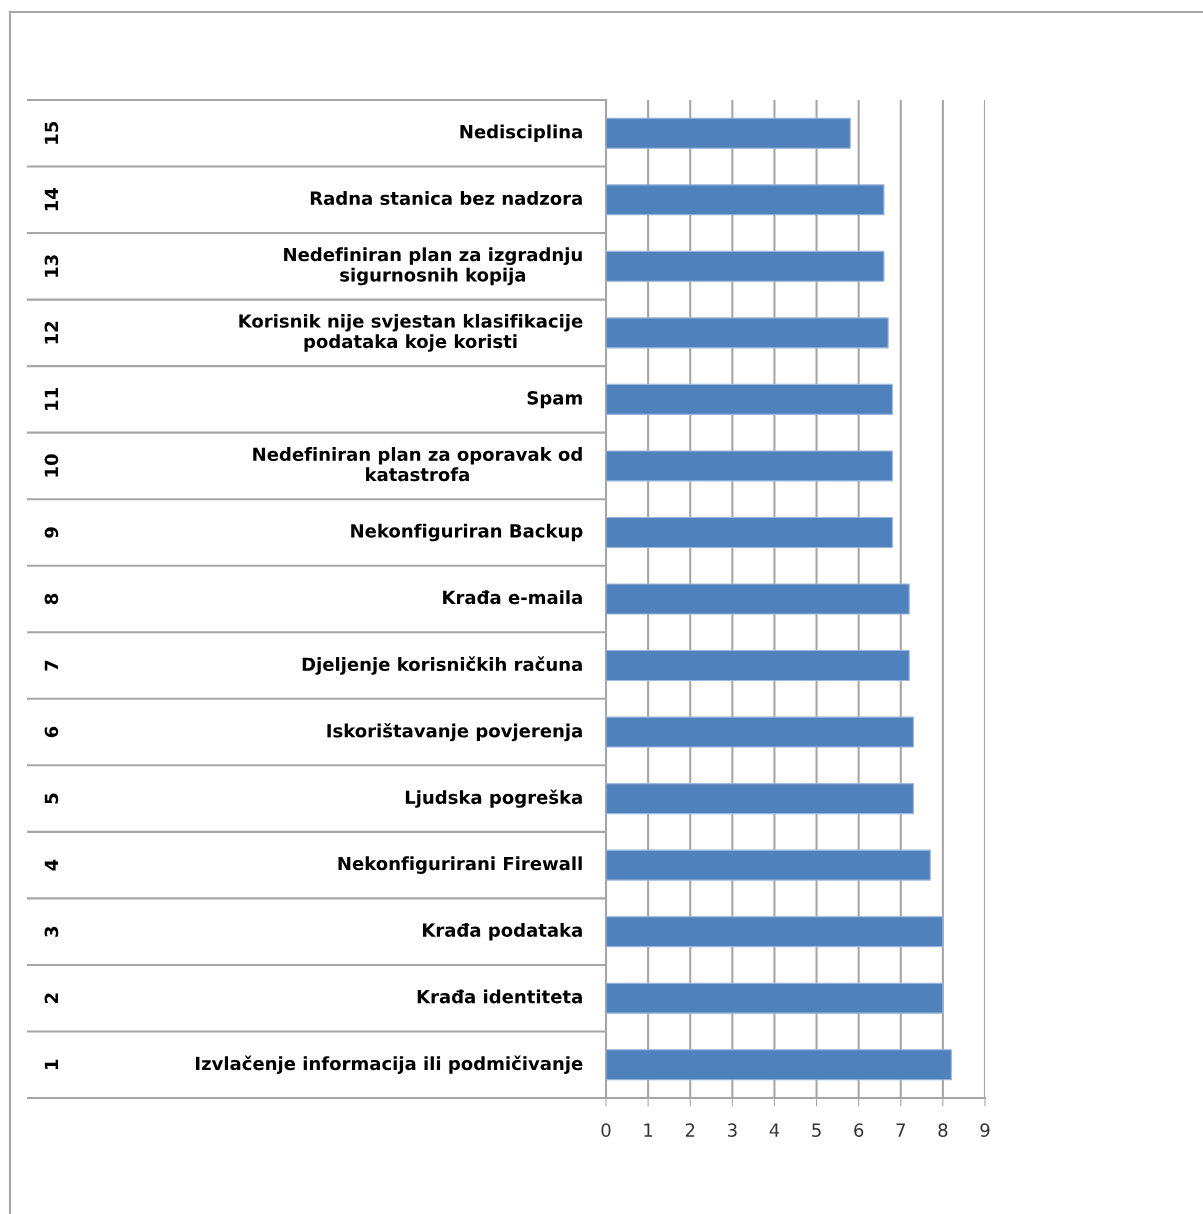 This screenshot has width=1203, height=1214. I want to click on y-tick-label: Spam, so click(554, 399).